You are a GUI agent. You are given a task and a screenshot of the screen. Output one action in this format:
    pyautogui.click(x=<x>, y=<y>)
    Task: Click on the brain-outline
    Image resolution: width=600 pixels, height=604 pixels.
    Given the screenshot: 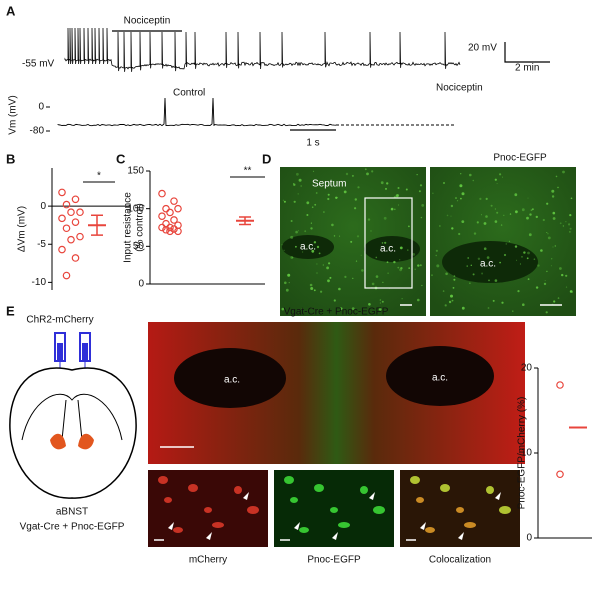 What is the action you would take?
    pyautogui.click(x=73, y=433)
    